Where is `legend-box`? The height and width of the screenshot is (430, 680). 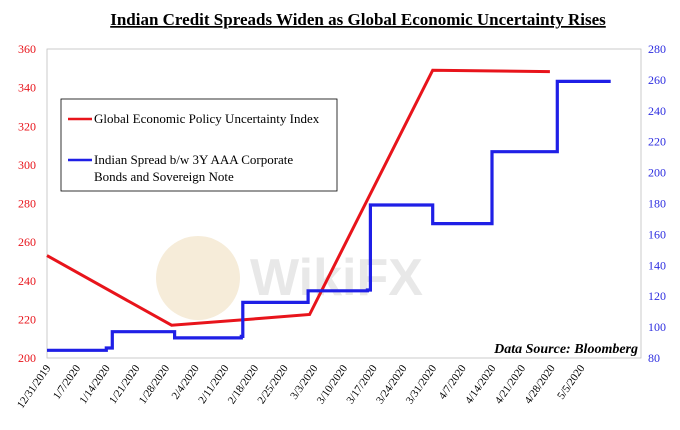
legend-box is located at coordinates (199, 145).